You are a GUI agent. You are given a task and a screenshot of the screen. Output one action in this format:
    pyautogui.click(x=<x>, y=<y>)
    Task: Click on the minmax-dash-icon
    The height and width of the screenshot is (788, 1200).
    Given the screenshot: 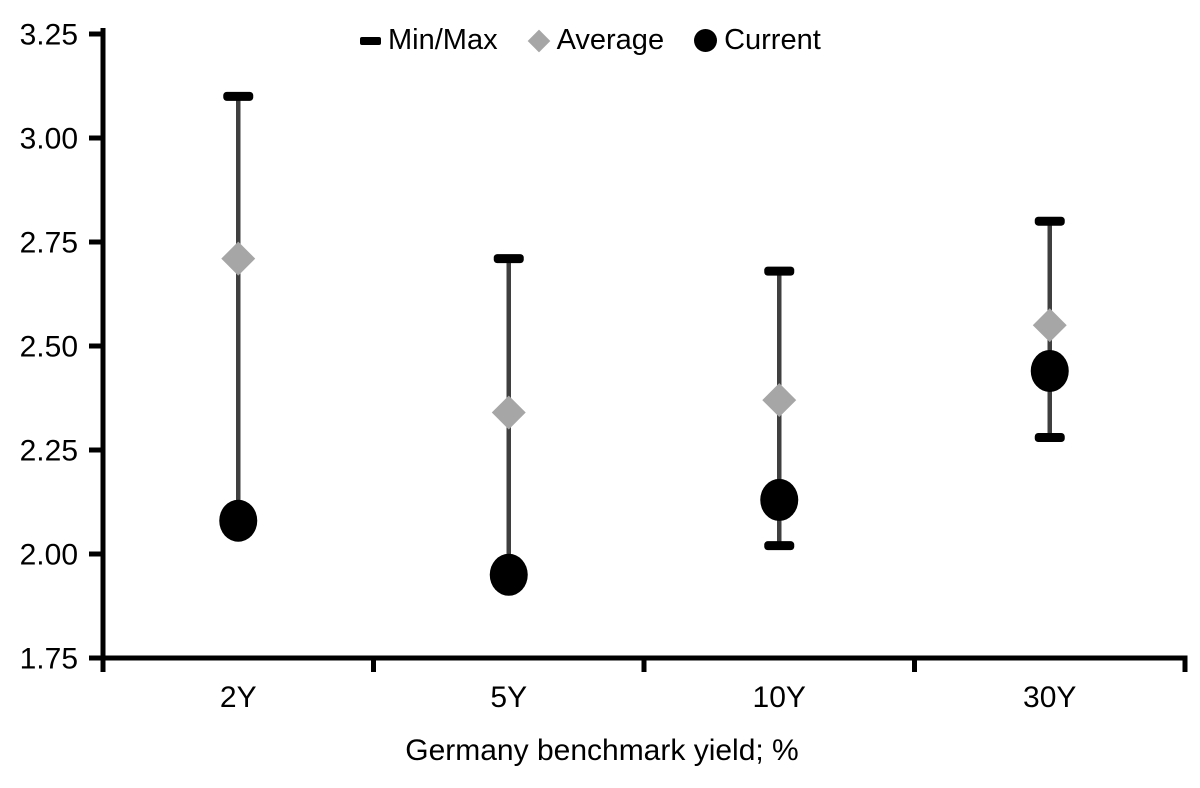 What is the action you would take?
    pyautogui.click(x=370, y=40)
    